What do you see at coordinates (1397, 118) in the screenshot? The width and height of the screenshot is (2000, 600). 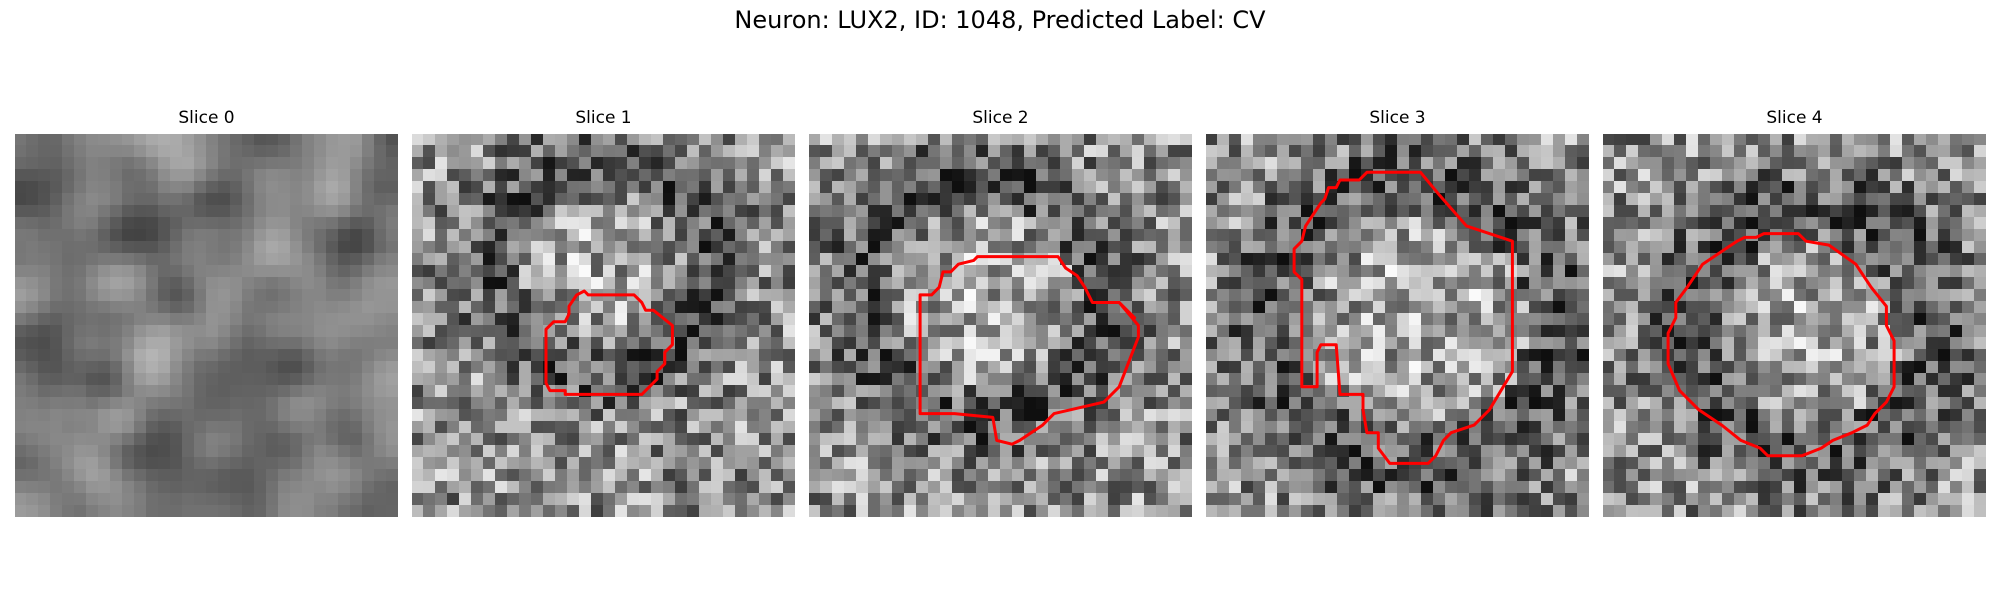 I see `slice-3-title: Slice 3` at bounding box center [1397, 118].